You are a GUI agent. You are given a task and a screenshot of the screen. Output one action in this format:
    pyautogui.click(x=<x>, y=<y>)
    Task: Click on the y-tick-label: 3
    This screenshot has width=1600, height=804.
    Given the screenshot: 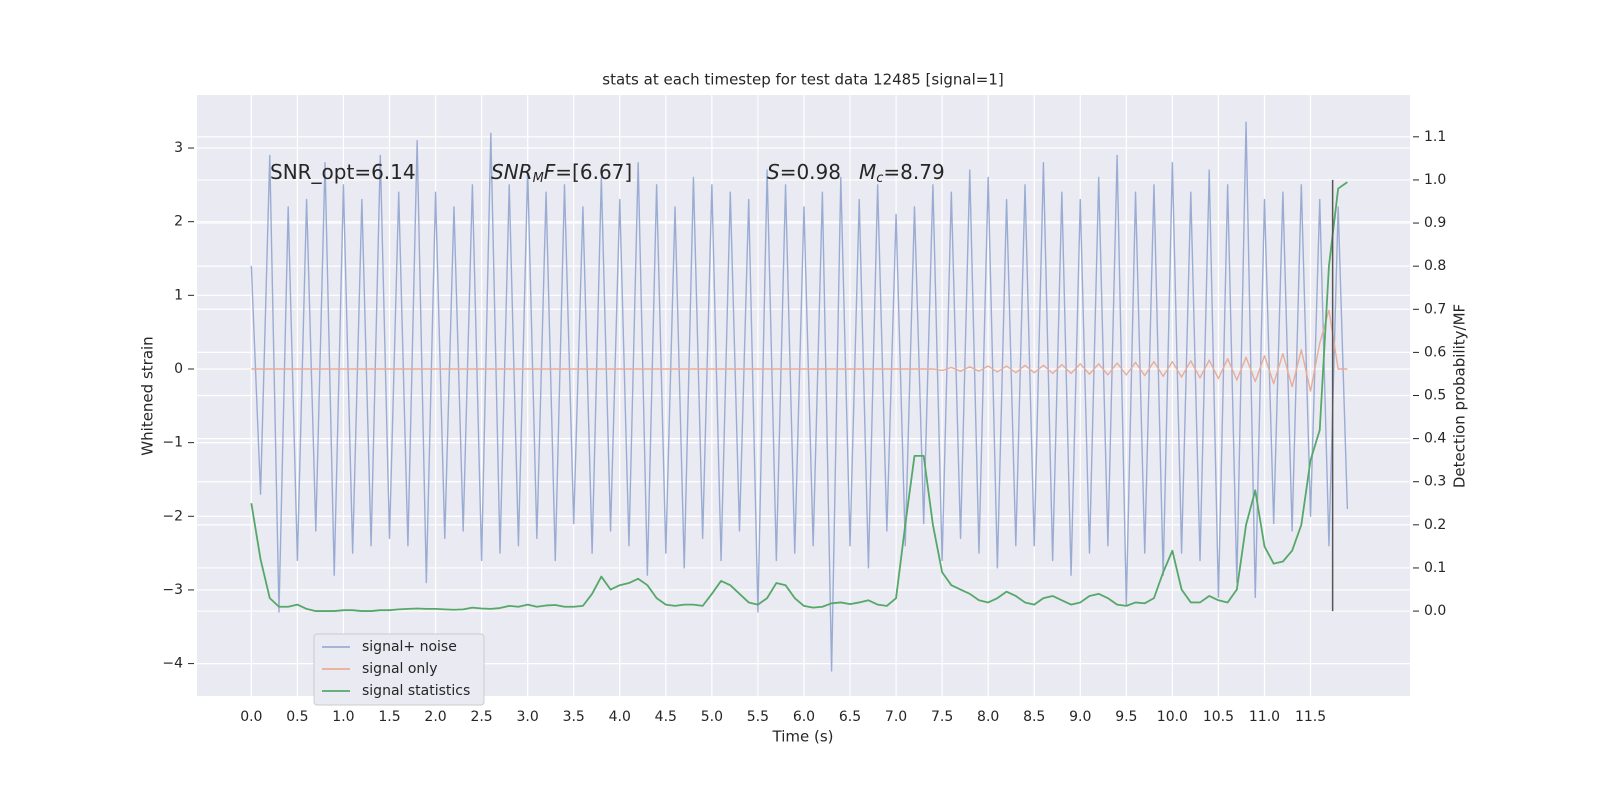 What is the action you would take?
    pyautogui.click(x=178, y=148)
    